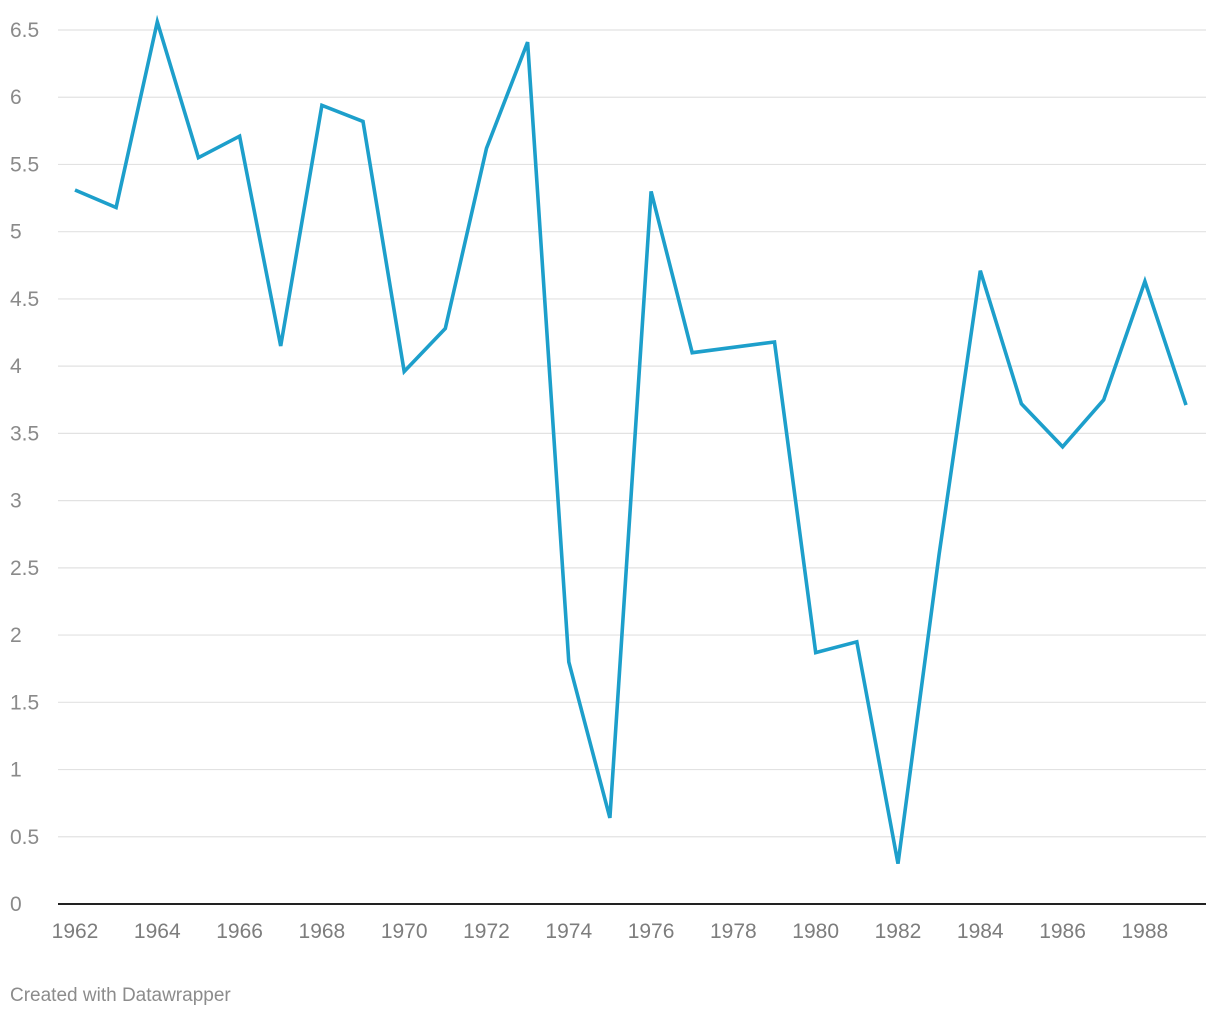 The height and width of the screenshot is (1020, 1220). Describe the element at coordinates (75, 931) in the screenshot. I see `x-tick-label: 1962` at that location.